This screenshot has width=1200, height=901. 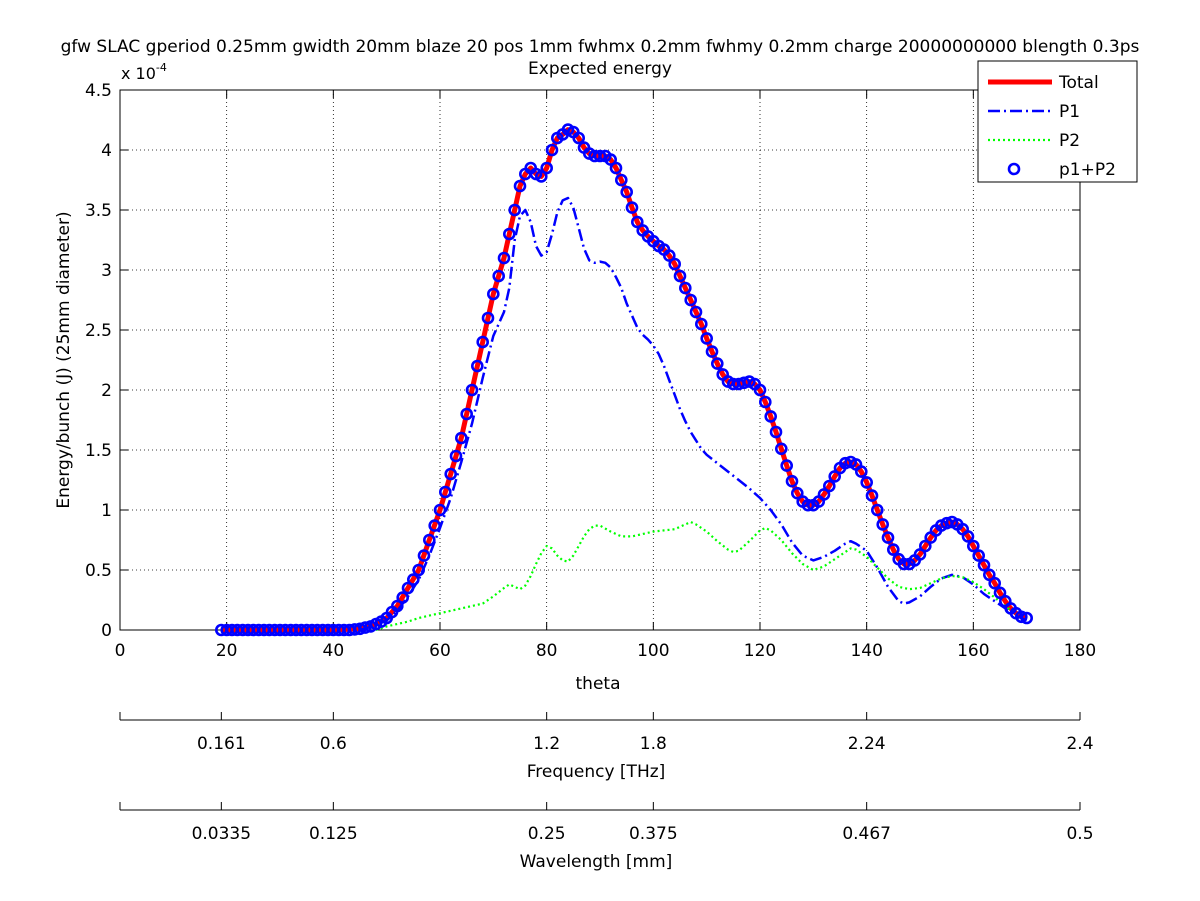 I want to click on y-multiplier-exponent: -4, so click(x=161, y=67).